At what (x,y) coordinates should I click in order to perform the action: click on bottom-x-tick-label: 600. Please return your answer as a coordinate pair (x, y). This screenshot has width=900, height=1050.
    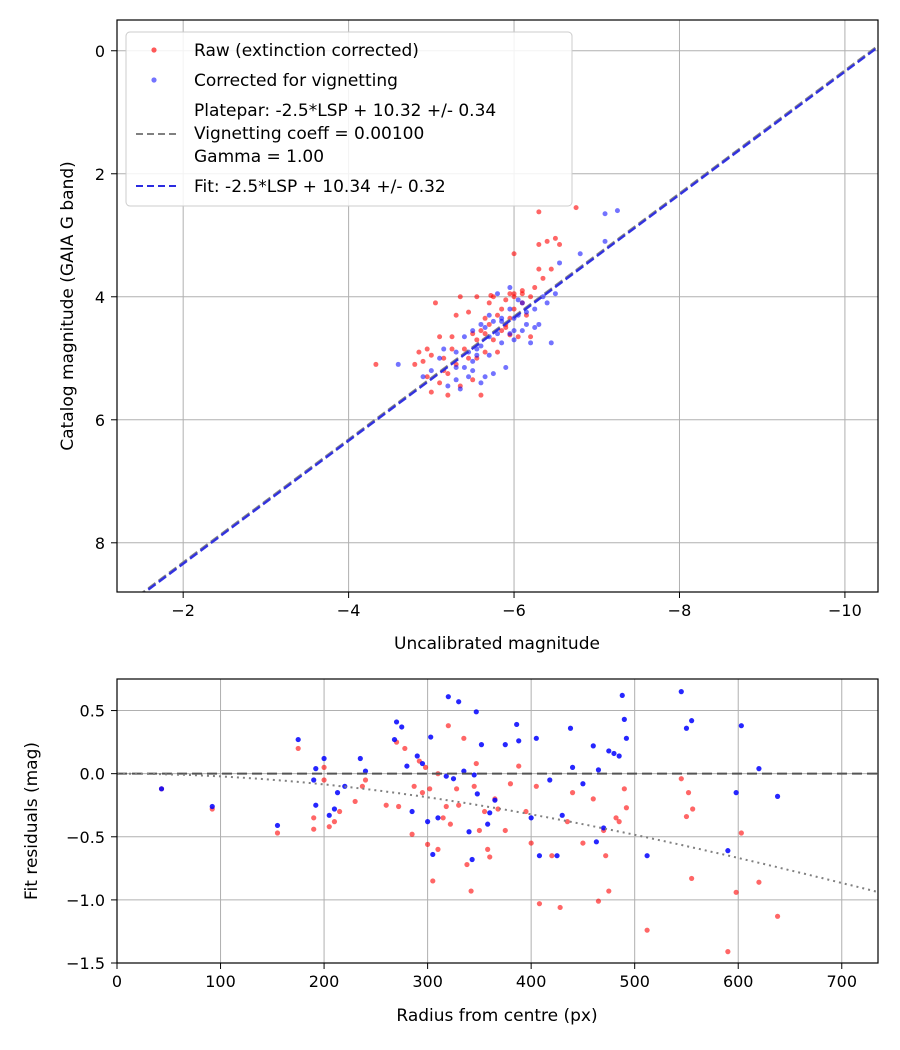
    Looking at the image, I should click on (738, 981).